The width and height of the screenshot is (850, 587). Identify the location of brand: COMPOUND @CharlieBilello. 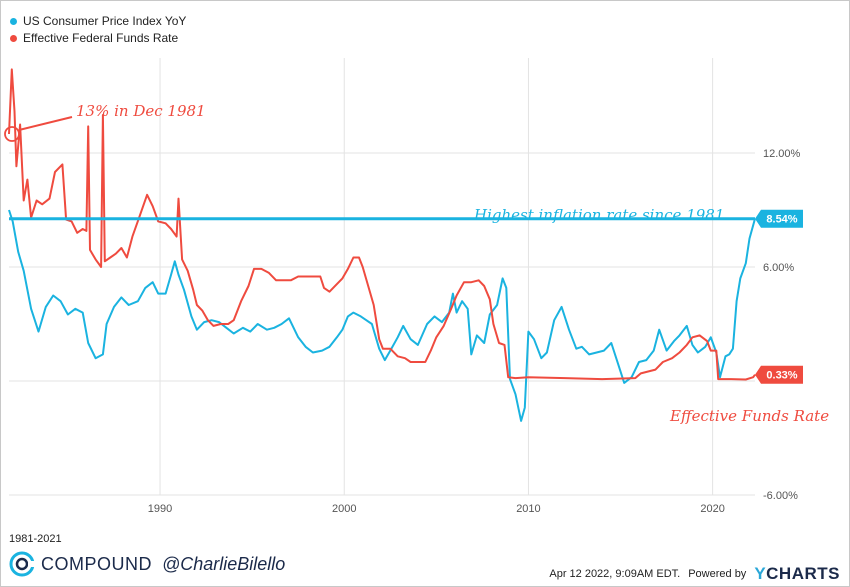
(147, 564).